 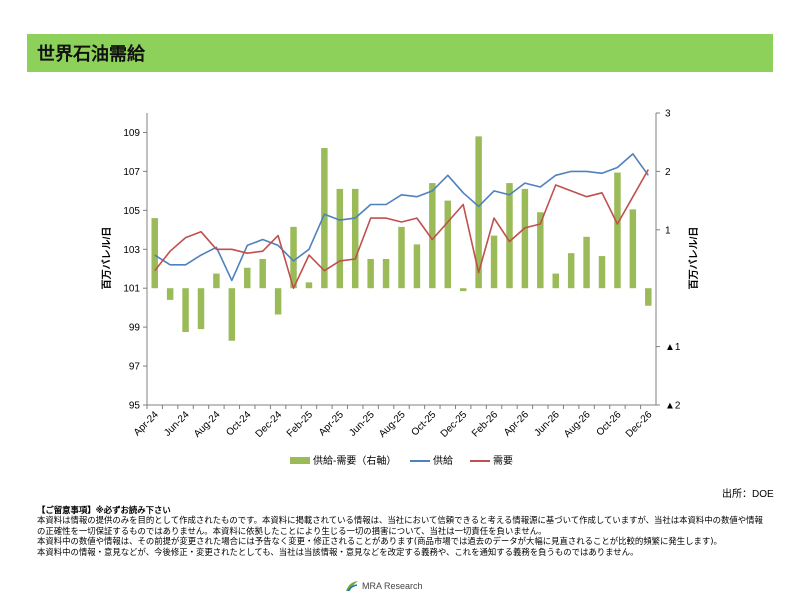 I want to click on company-logo: MRA Research, so click(x=384, y=586).